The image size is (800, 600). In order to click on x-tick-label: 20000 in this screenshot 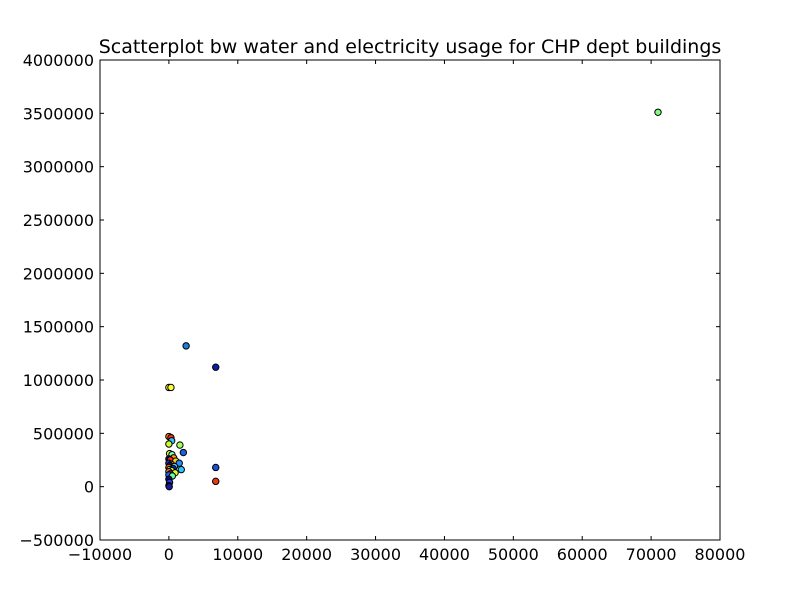, I will do `click(306, 554)`.